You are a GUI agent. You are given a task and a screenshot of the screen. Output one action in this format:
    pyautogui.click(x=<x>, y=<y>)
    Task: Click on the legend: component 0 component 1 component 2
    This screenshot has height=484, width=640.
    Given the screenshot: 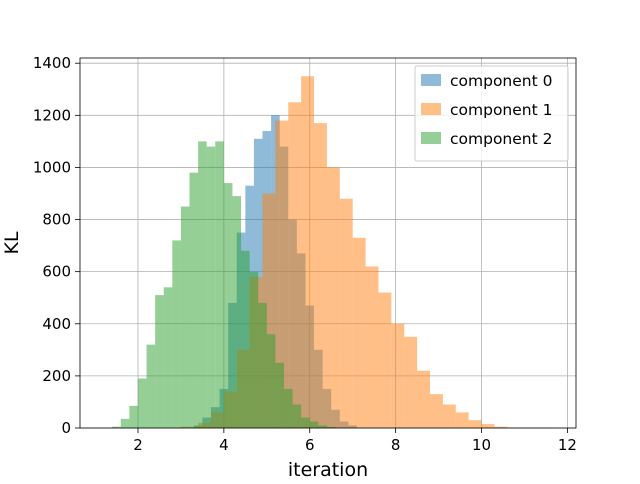 What is the action you would take?
    pyautogui.click(x=491, y=113)
    